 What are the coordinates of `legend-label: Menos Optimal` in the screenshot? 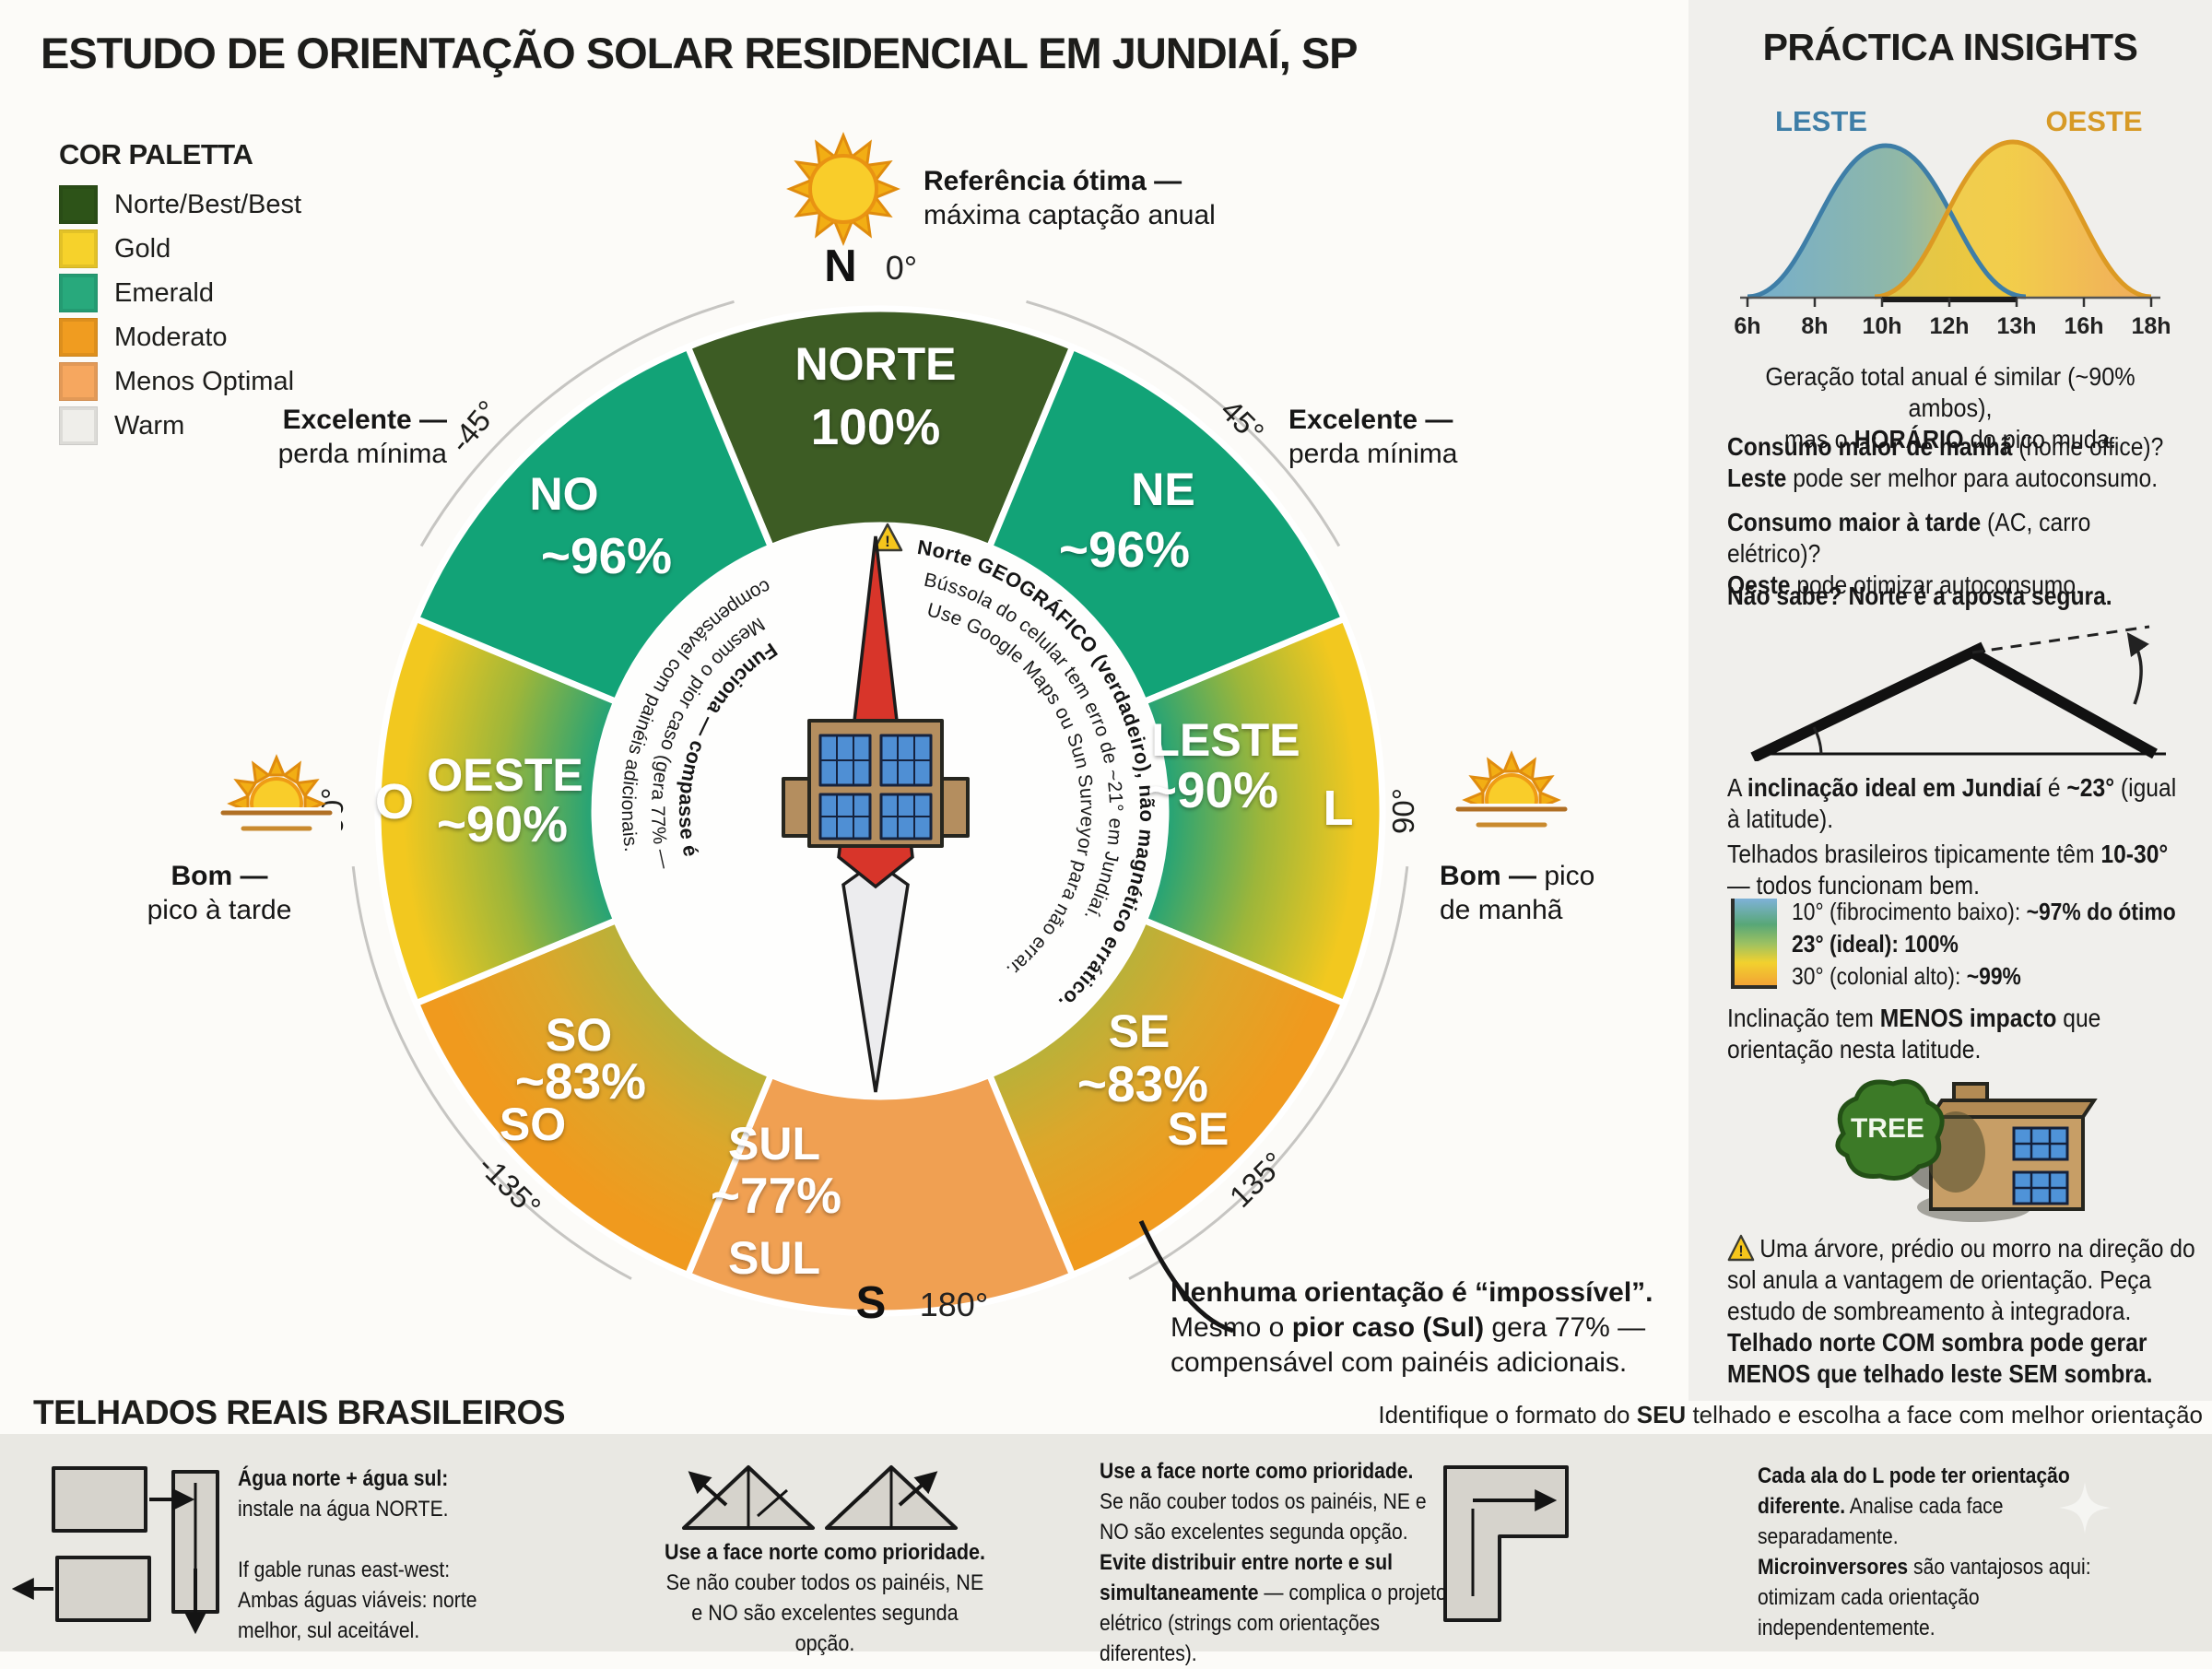 It's located at (204, 381).